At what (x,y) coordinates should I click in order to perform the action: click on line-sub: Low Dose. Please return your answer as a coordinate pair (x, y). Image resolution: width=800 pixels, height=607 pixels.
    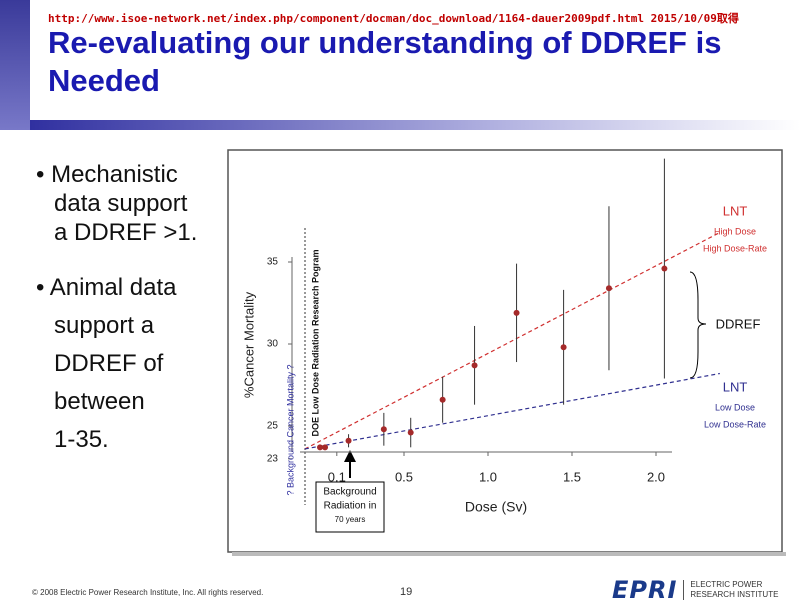
    Looking at the image, I should click on (735, 407).